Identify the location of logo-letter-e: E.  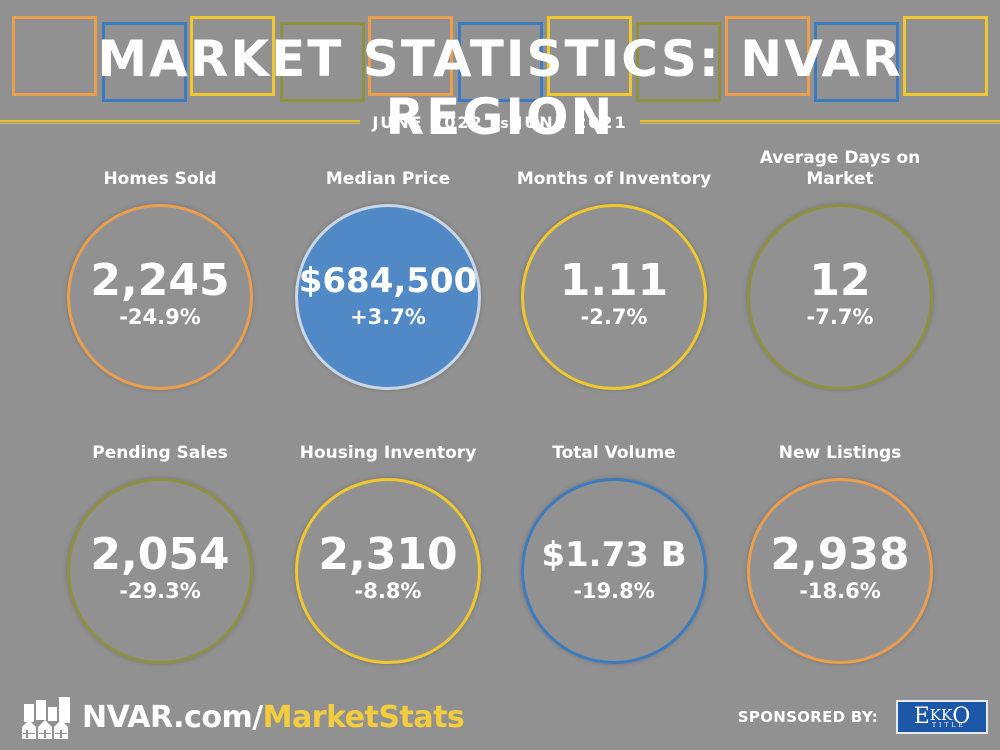
(921, 716).